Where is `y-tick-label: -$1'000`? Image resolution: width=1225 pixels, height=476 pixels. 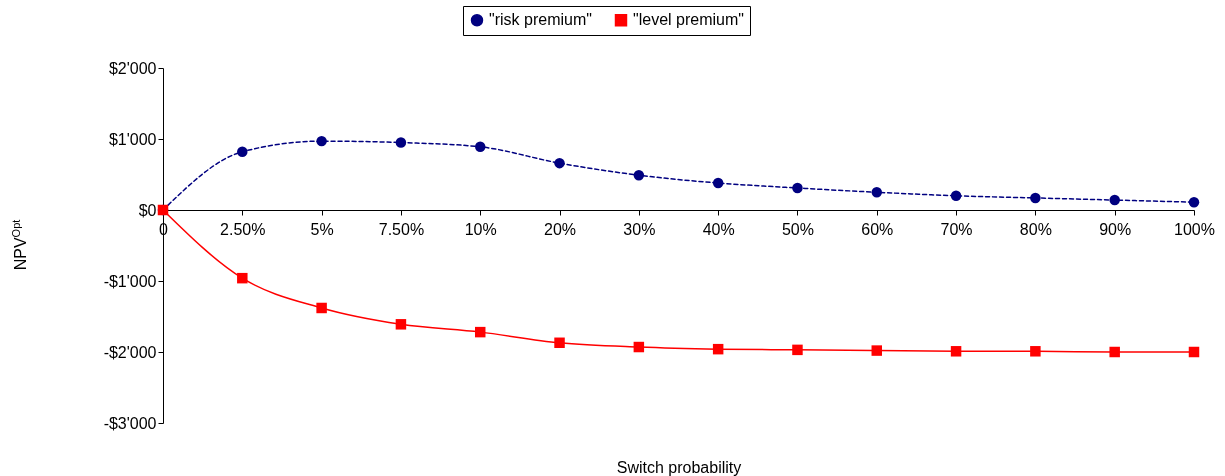 y-tick-label: -$1'000 is located at coordinates (130, 281).